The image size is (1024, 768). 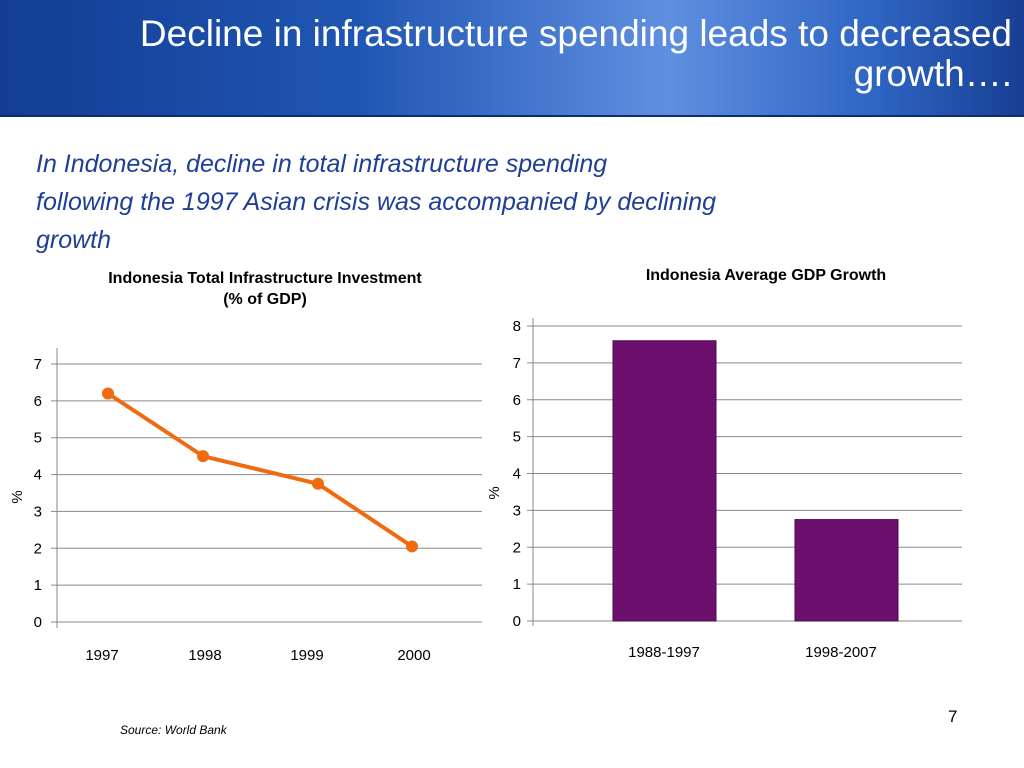 What do you see at coordinates (265, 299) in the screenshot?
I see `line-chart-title-line-2: (% of GDP)` at bounding box center [265, 299].